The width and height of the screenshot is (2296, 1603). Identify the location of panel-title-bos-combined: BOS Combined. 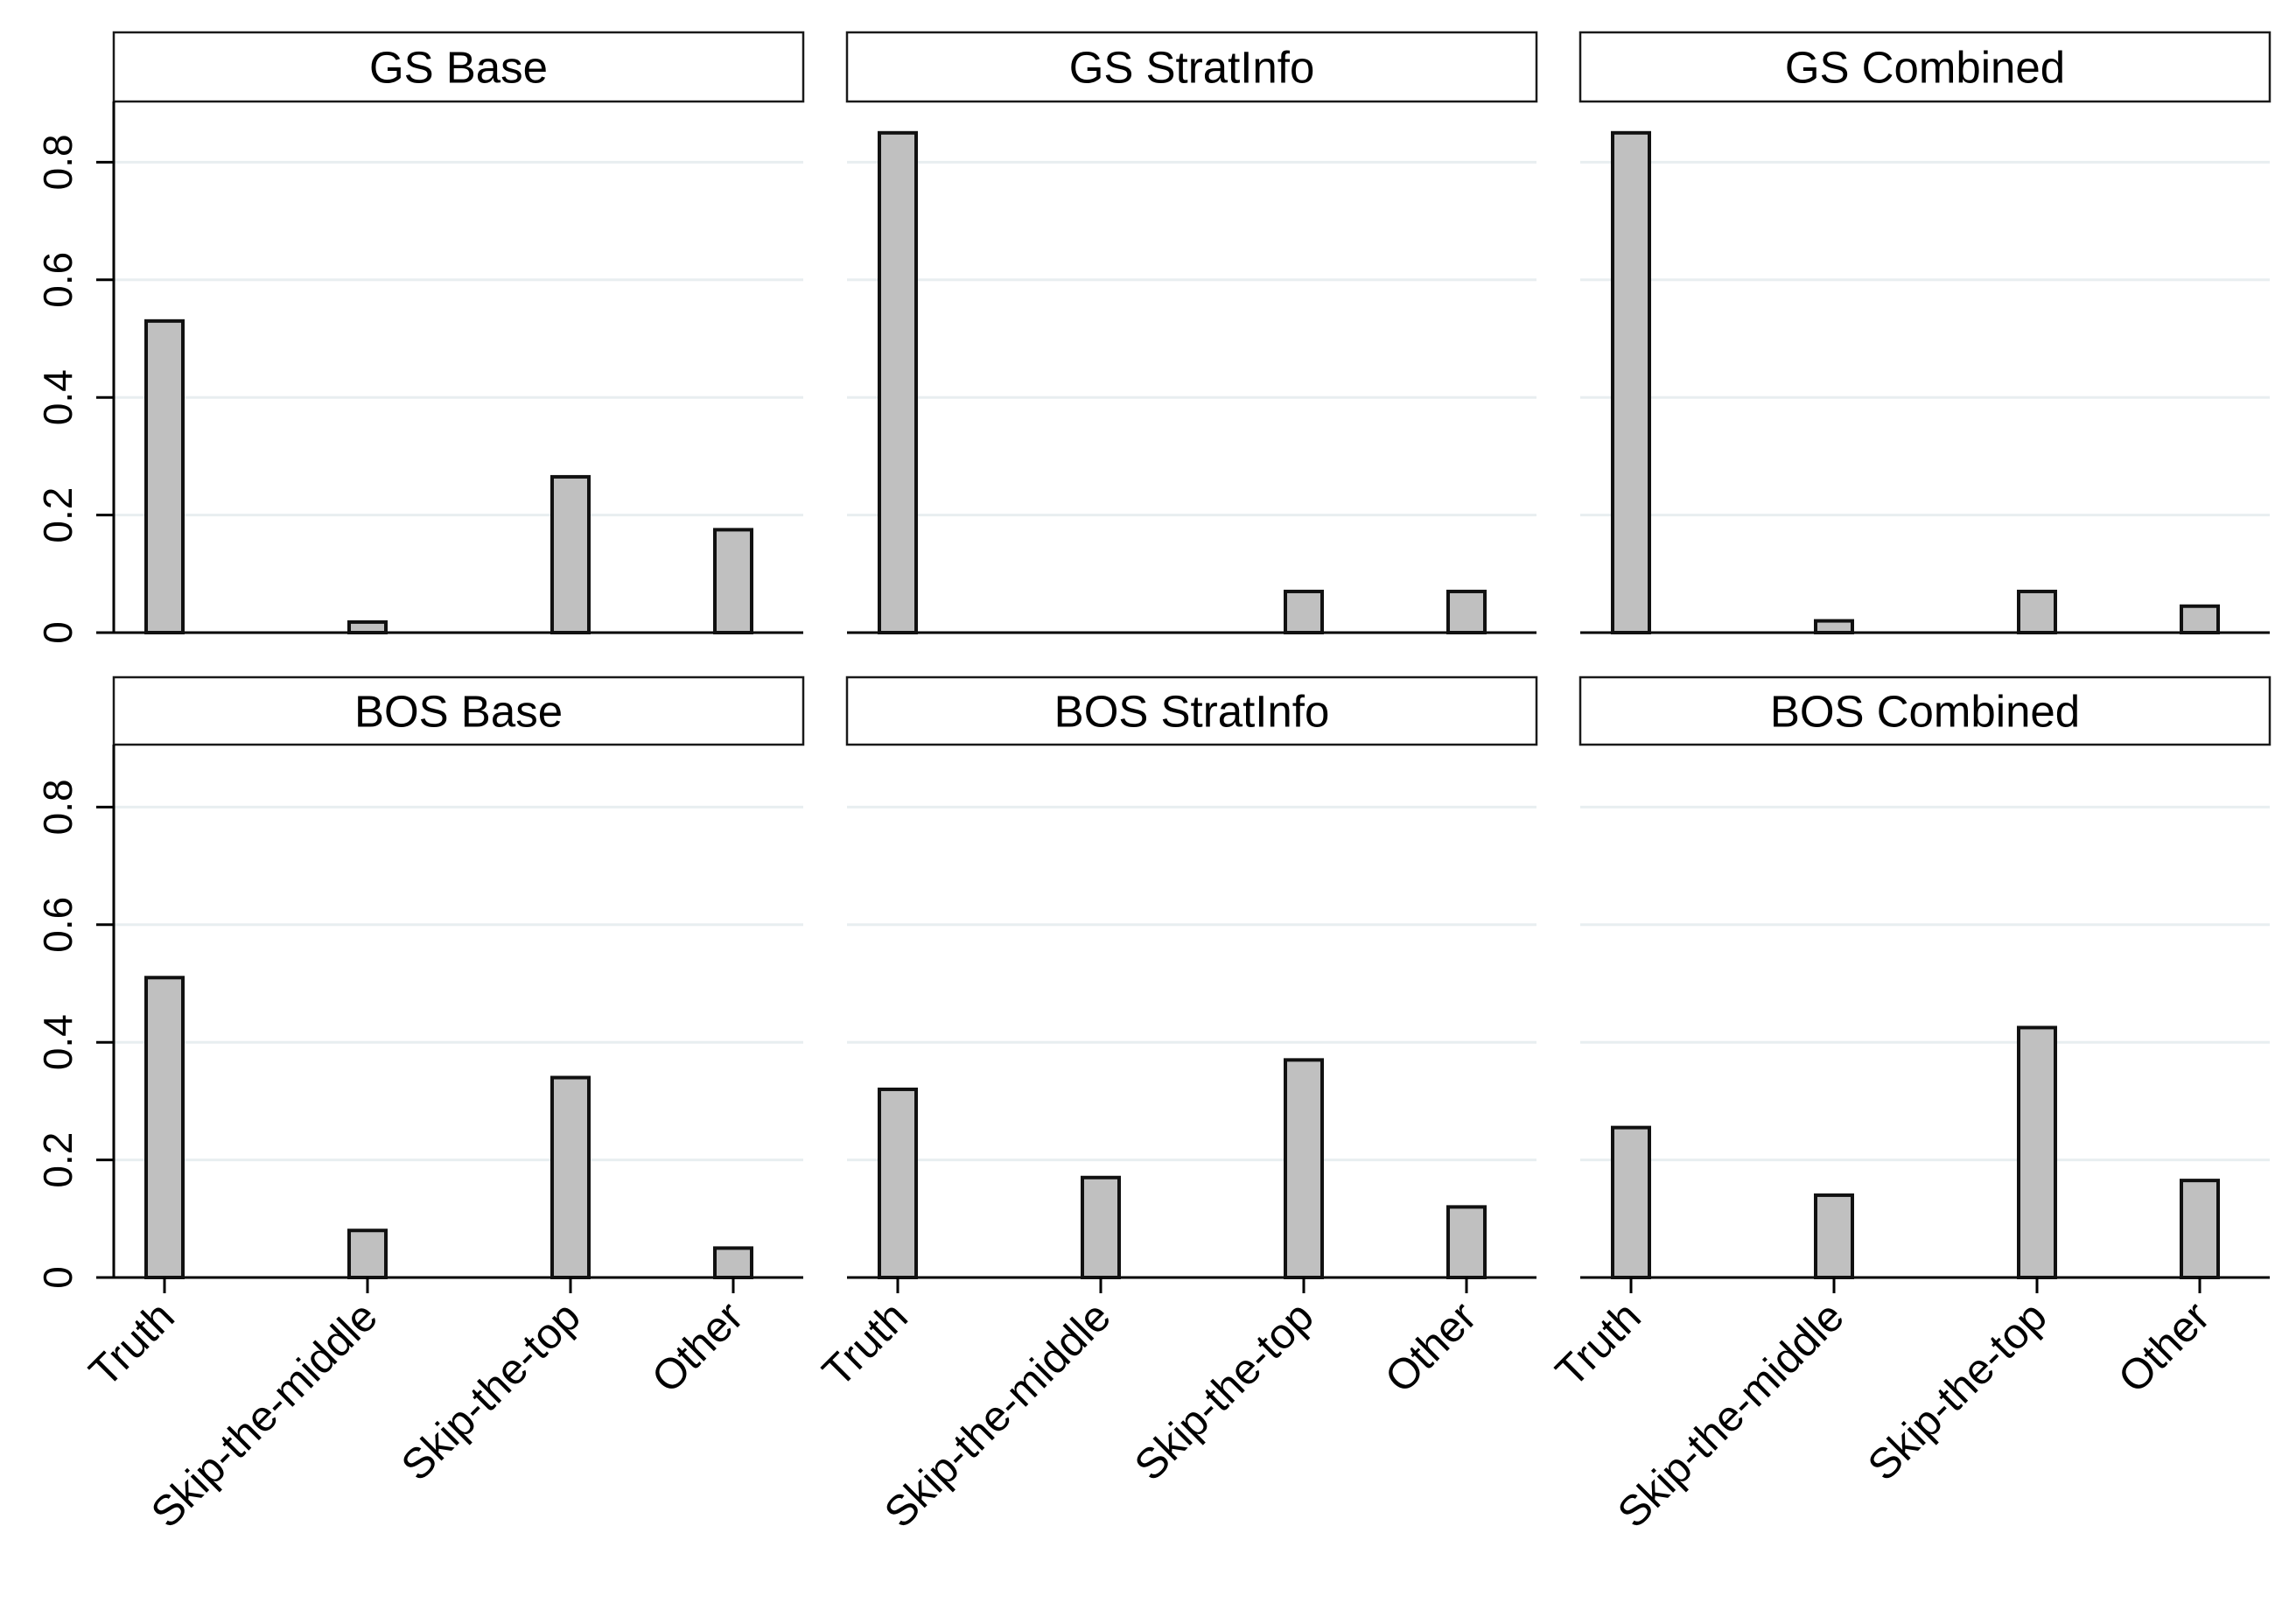
(1925, 712).